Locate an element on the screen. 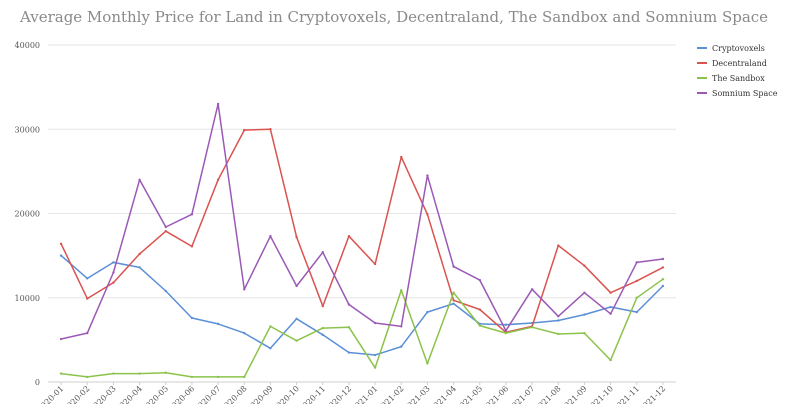 The image size is (786, 404). x-tick-label: 2021-05 is located at coordinates (469, 394).